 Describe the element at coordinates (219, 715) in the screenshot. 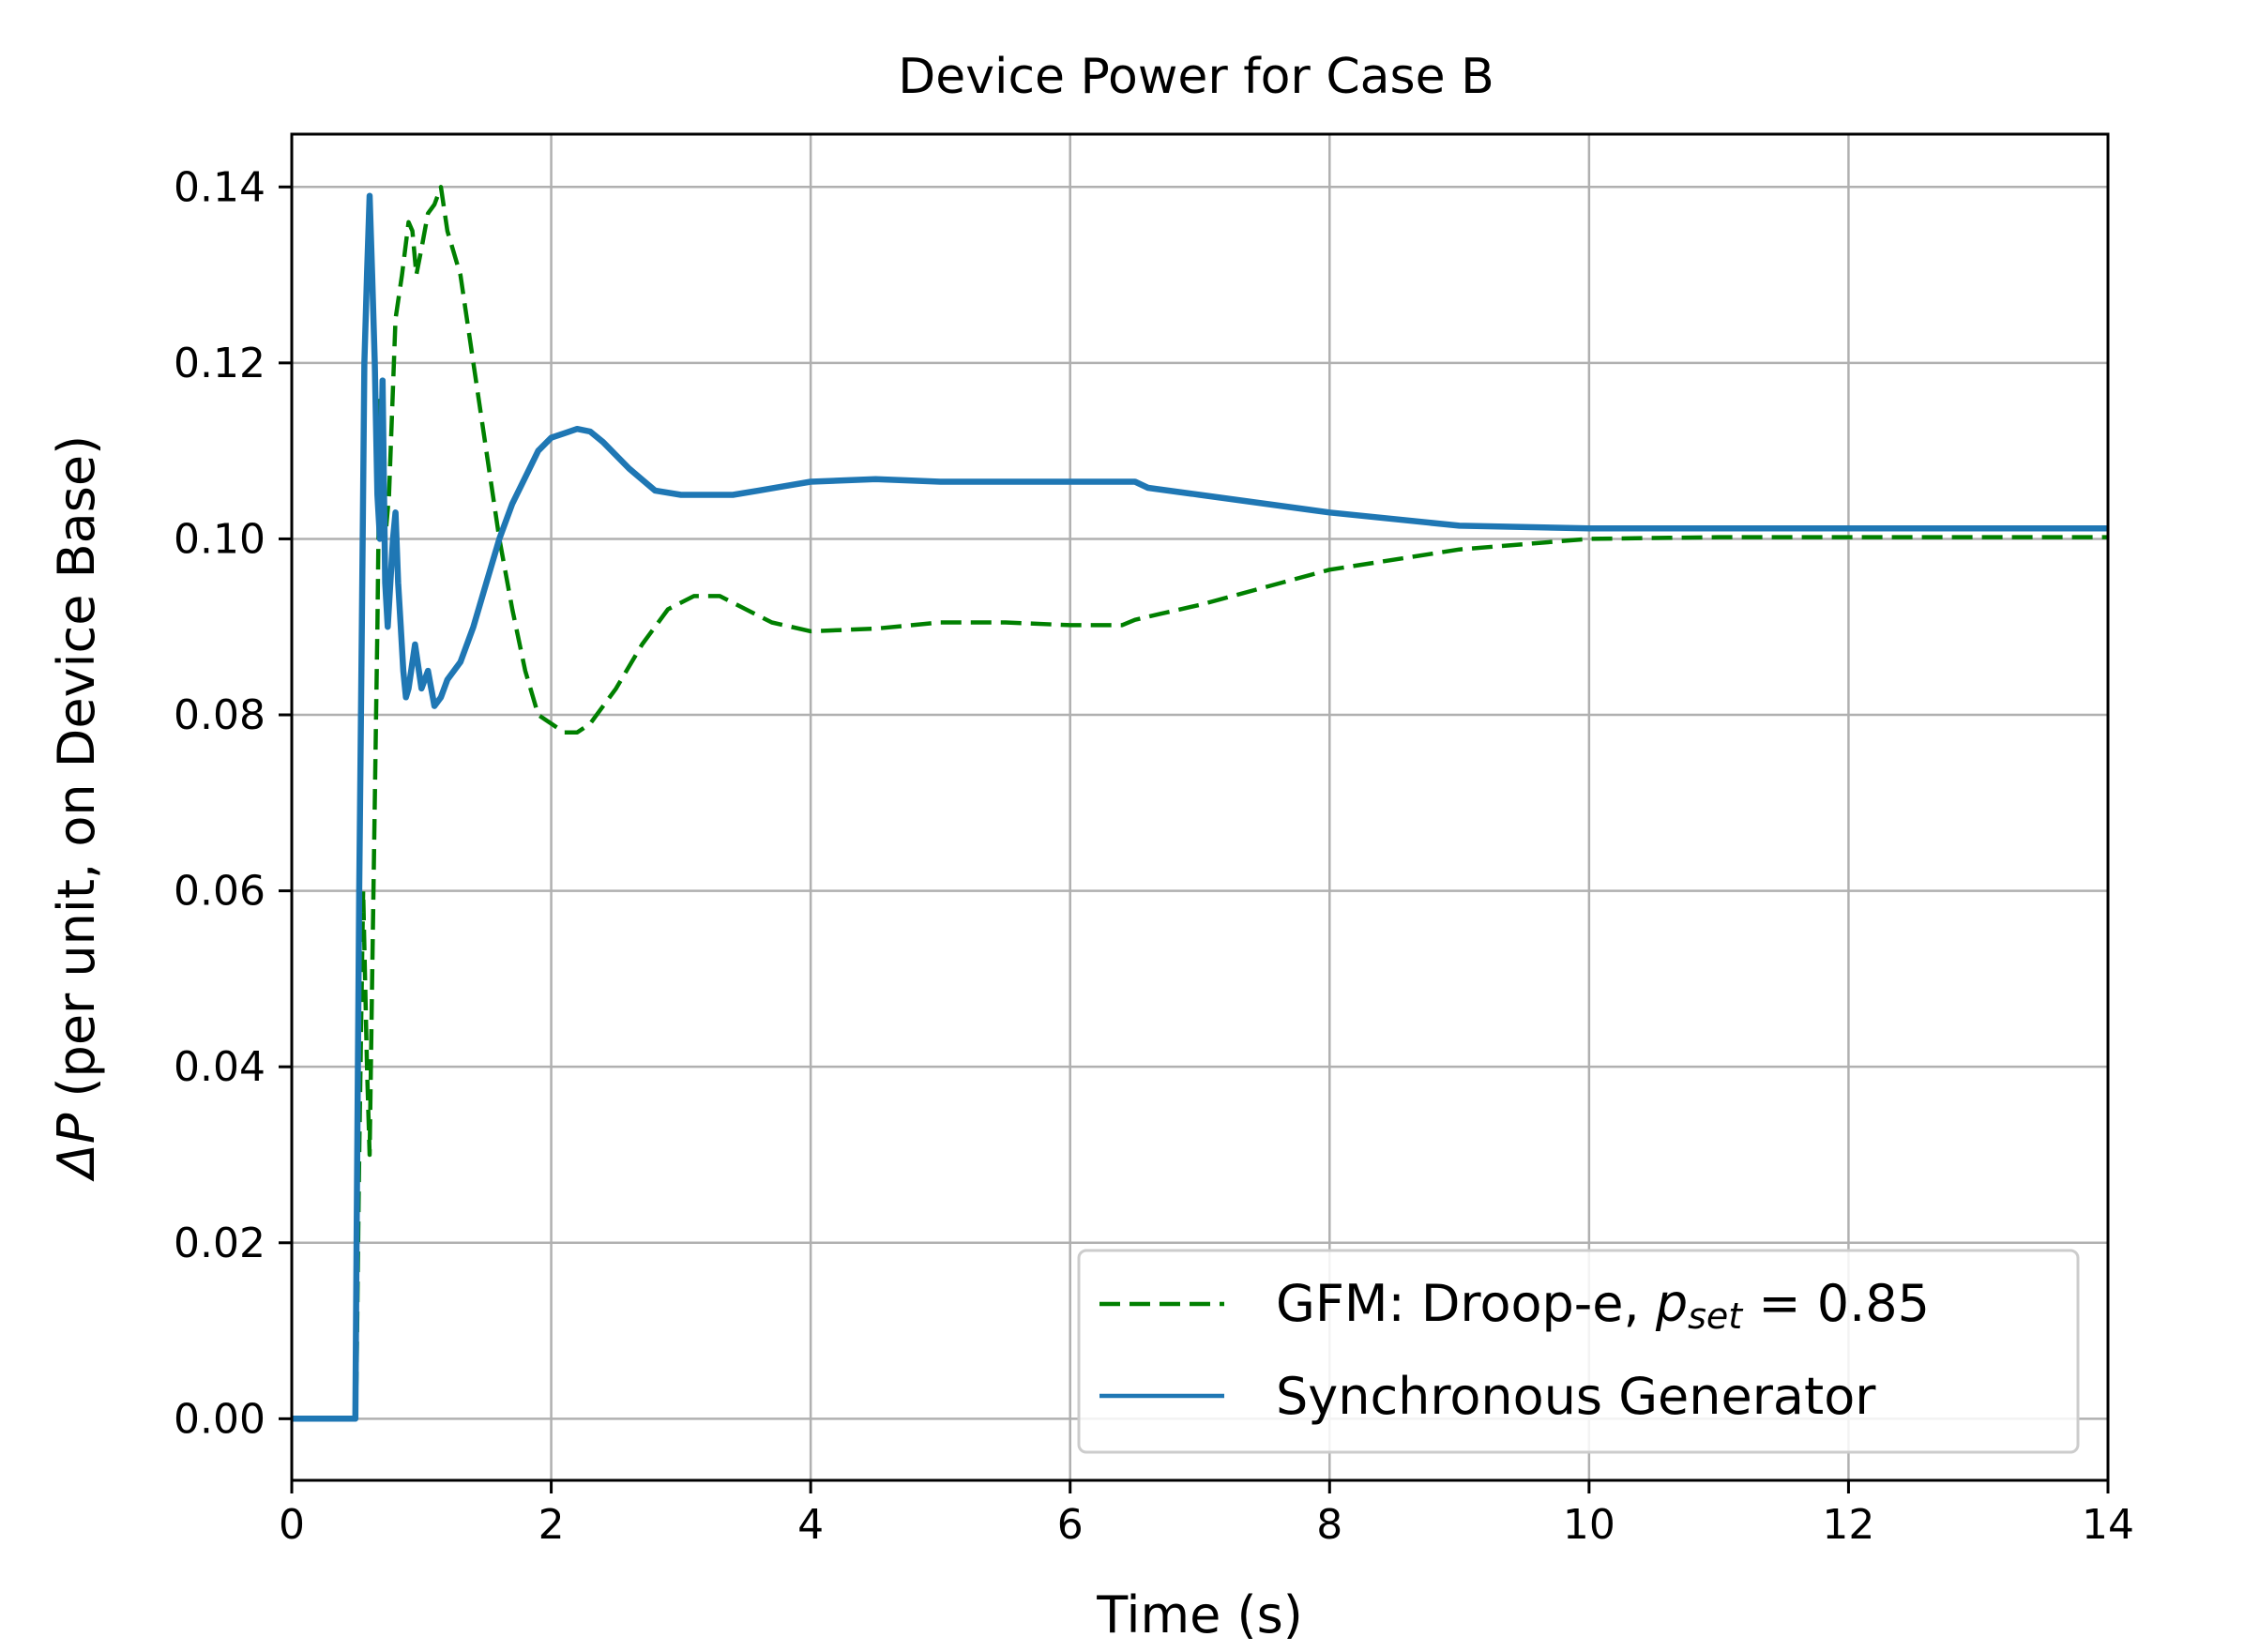

I see `y-tick-label: 0.08` at that location.